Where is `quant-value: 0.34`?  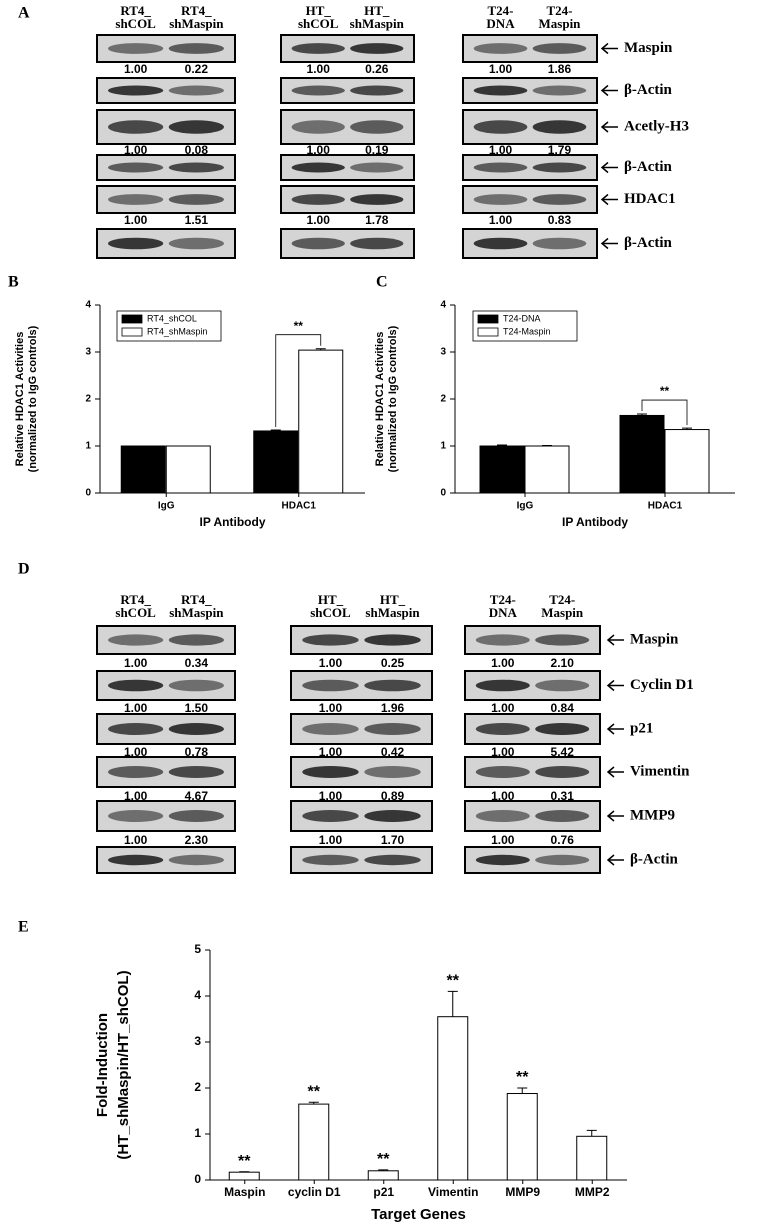
quant-value: 0.34 is located at coordinates (197, 663).